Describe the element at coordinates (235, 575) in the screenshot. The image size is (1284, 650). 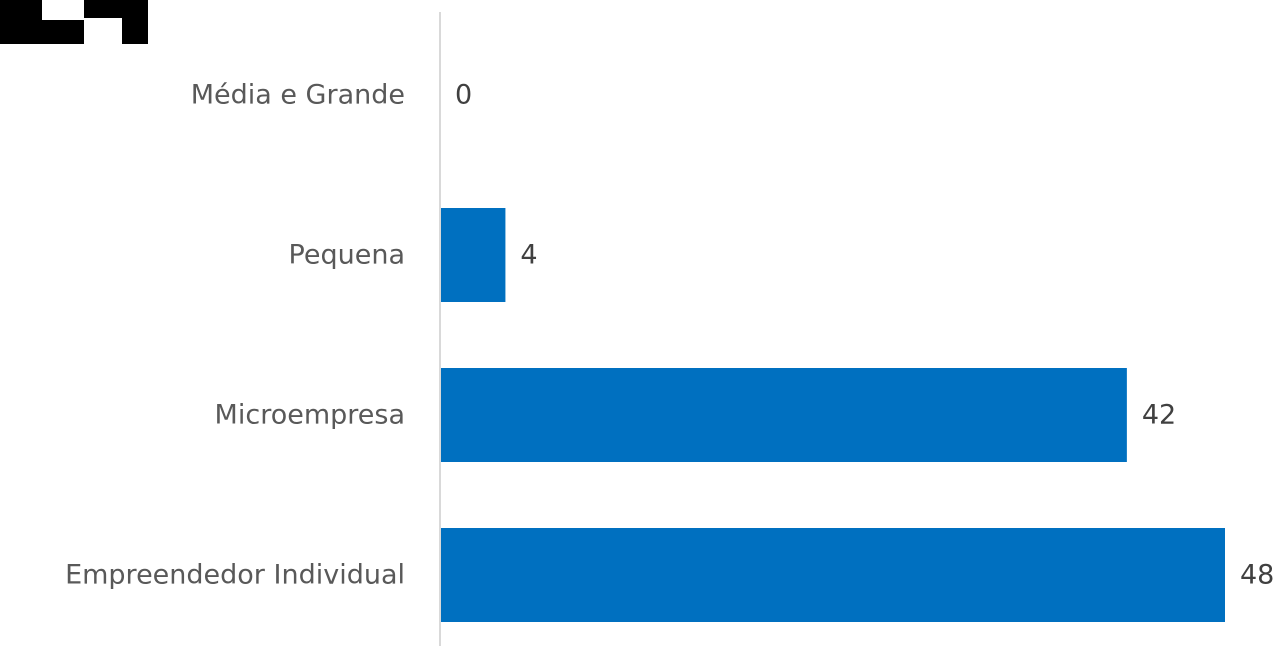
I see `category-label: Empreendedor Individual` at that location.